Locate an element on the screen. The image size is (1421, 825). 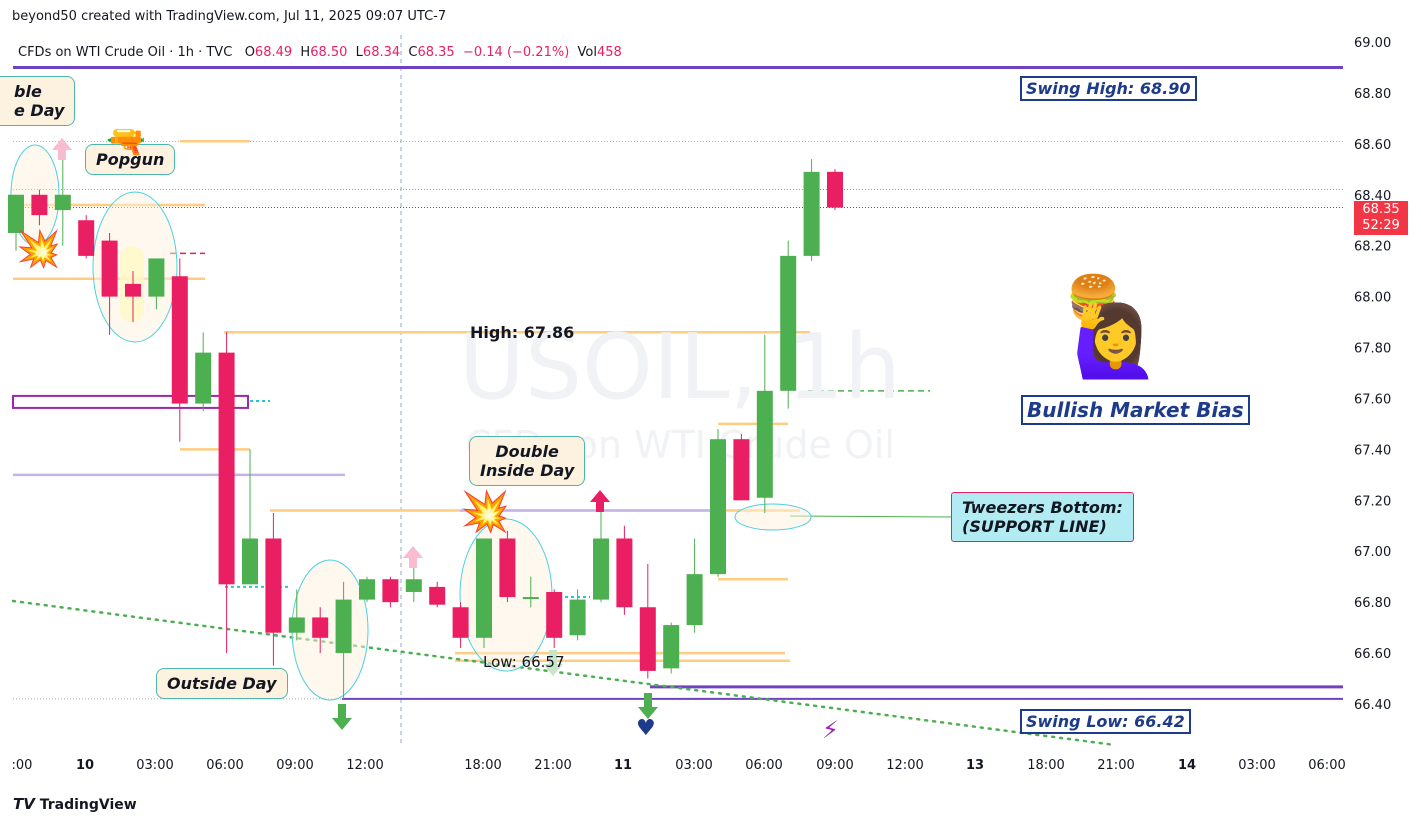
level-box is located at coordinates (130, 401).